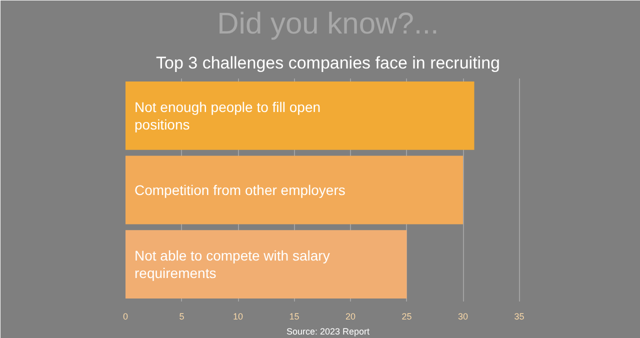  Describe the element at coordinates (232, 265) in the screenshot. I see `y-tick-label: Not able to compete with salary requirements` at that location.